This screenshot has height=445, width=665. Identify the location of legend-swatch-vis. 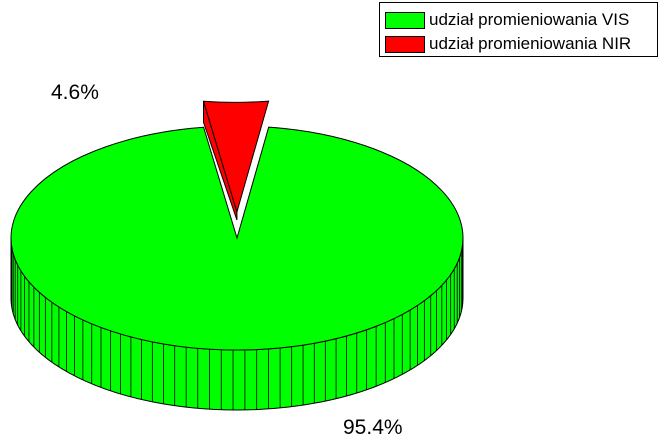
(405, 20).